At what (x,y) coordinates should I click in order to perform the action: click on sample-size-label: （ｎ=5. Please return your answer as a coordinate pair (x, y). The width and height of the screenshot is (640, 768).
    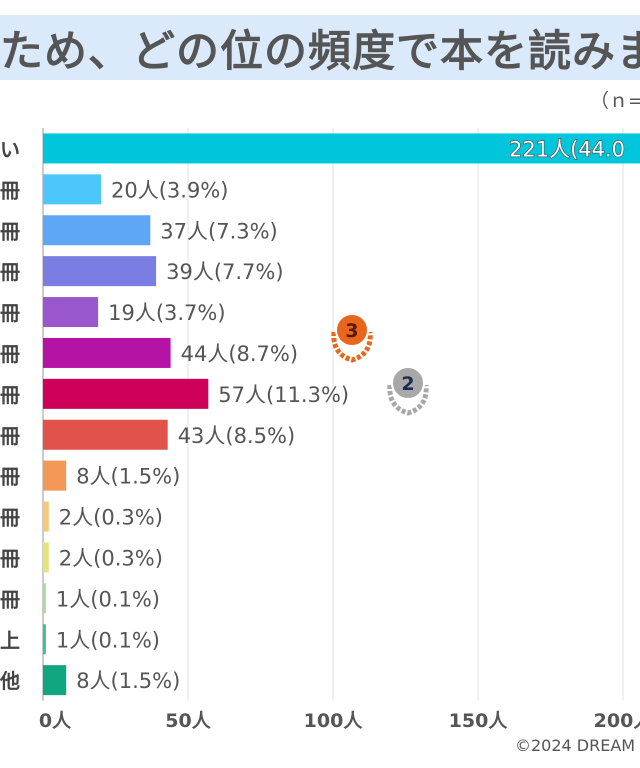
    Looking at the image, I should click on (615, 101).